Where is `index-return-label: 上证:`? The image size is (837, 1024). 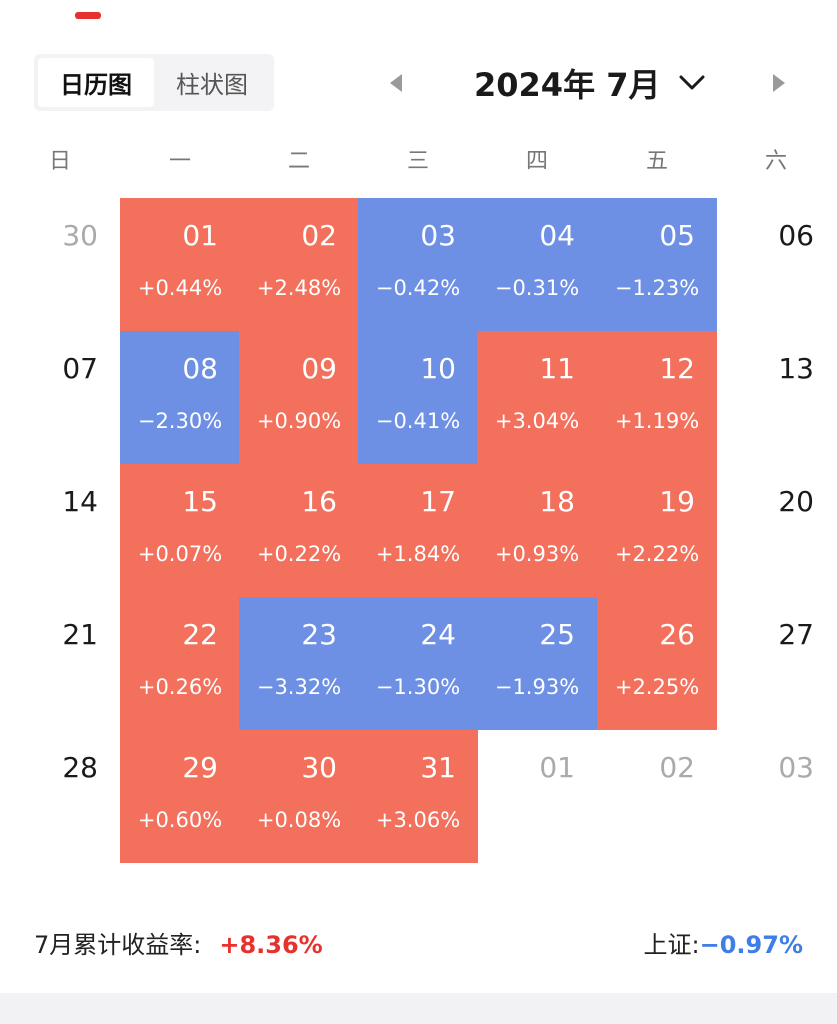
index-return-label: 上证: is located at coordinates (671, 945).